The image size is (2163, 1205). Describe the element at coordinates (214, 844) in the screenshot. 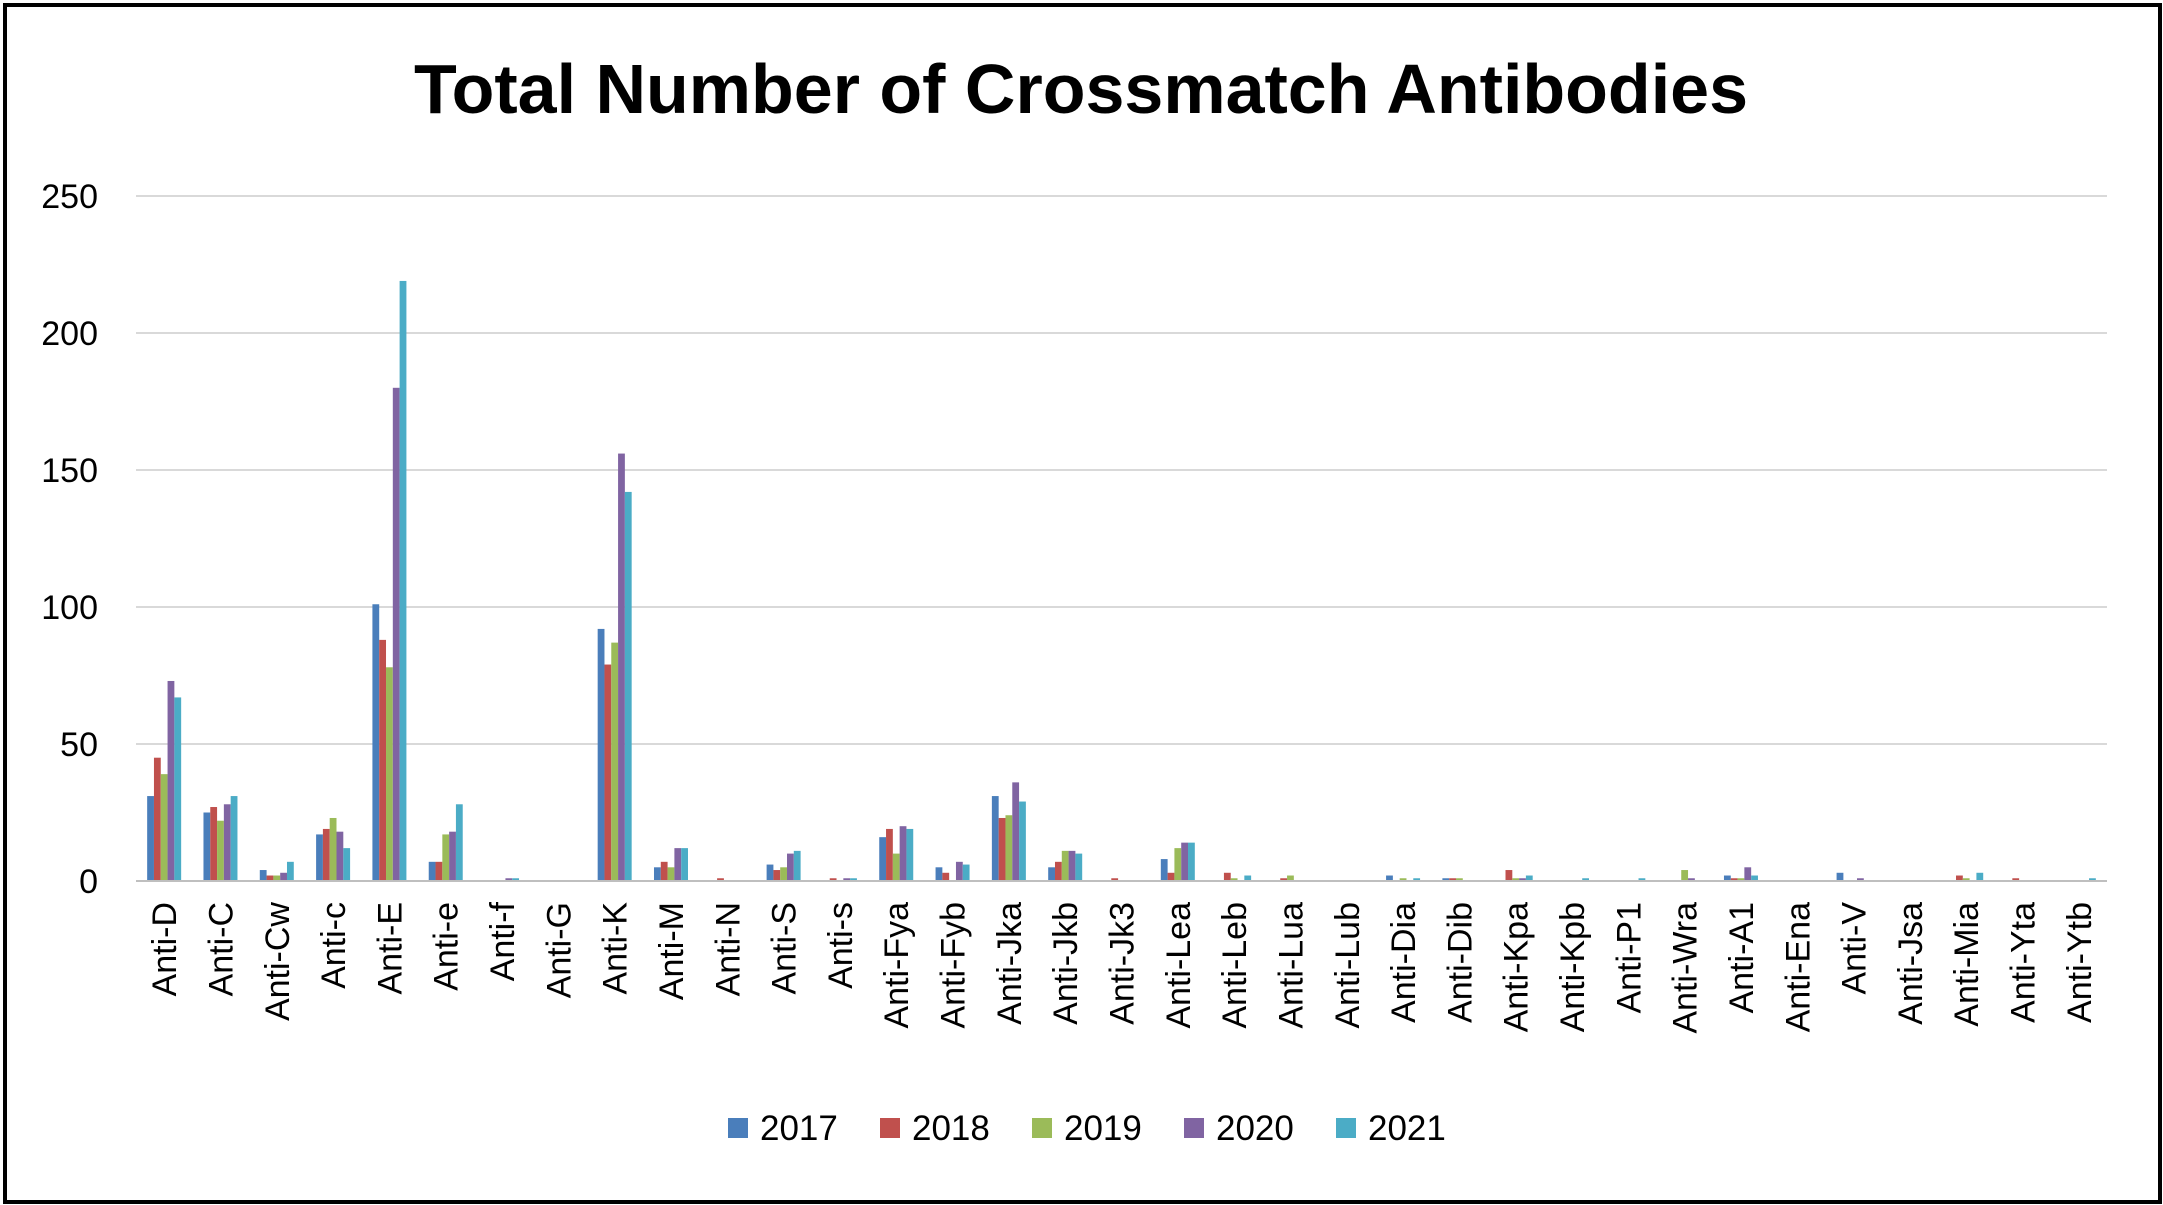

I see `bar-2018-Anti-C` at that location.